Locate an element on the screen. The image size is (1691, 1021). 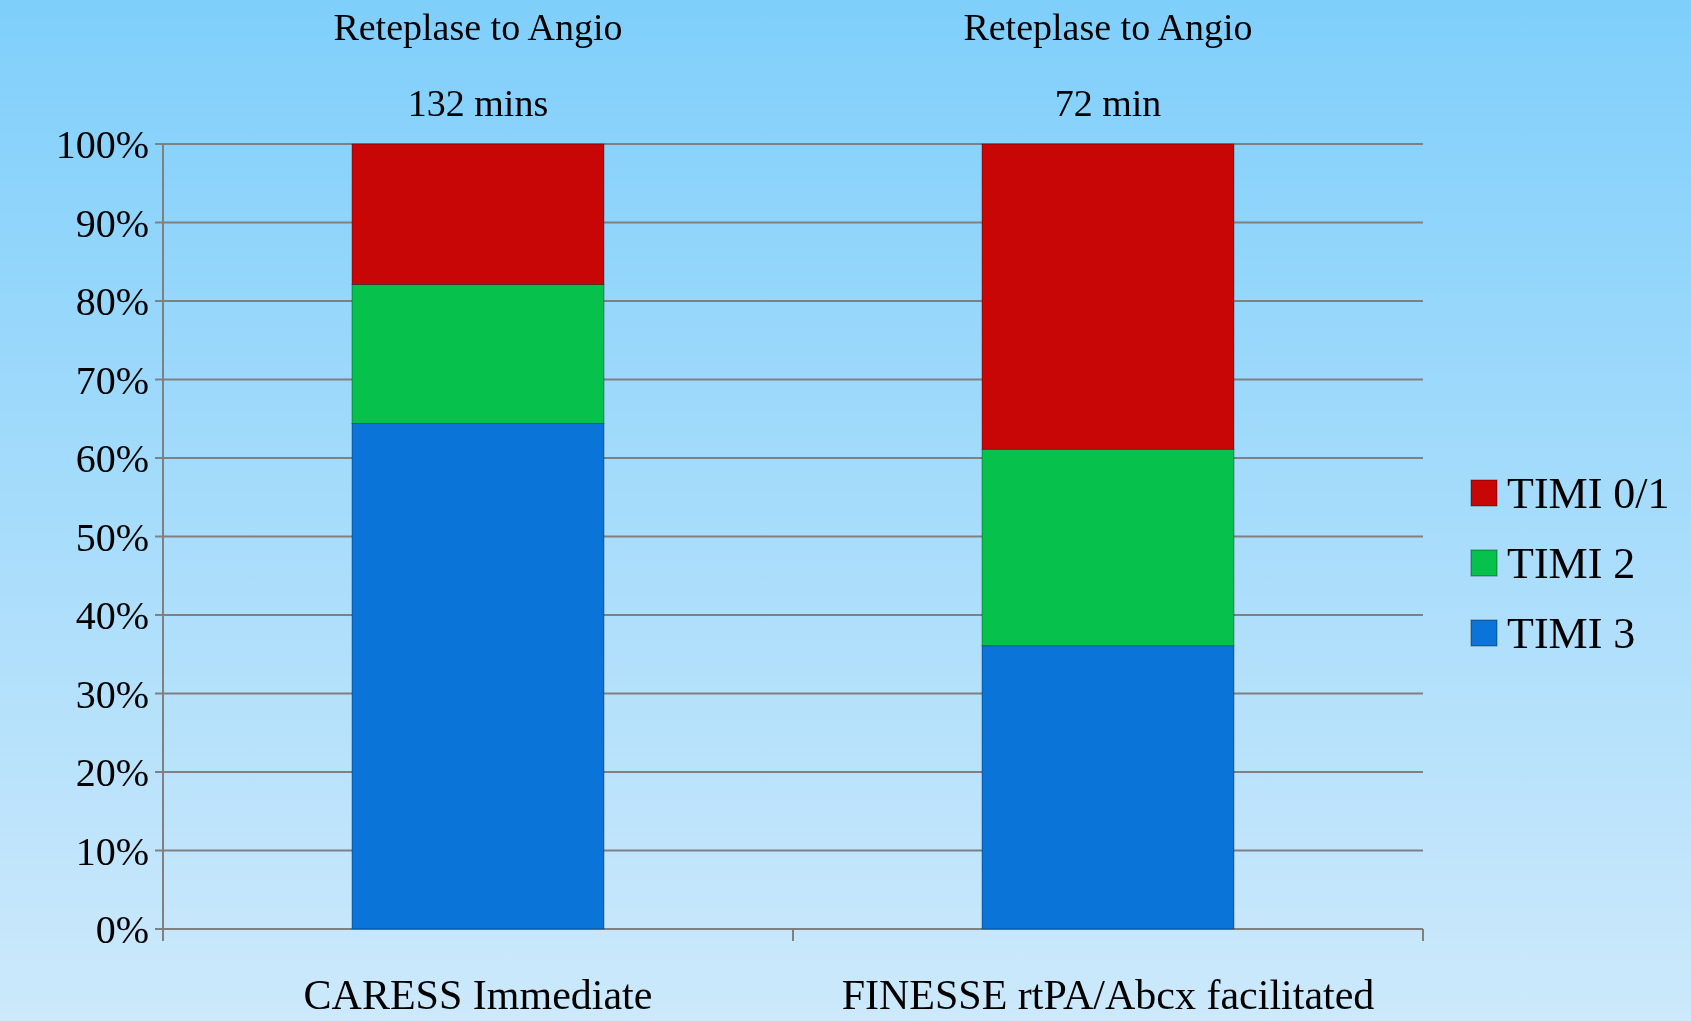
y-tick-label: 100% is located at coordinates (102, 144).